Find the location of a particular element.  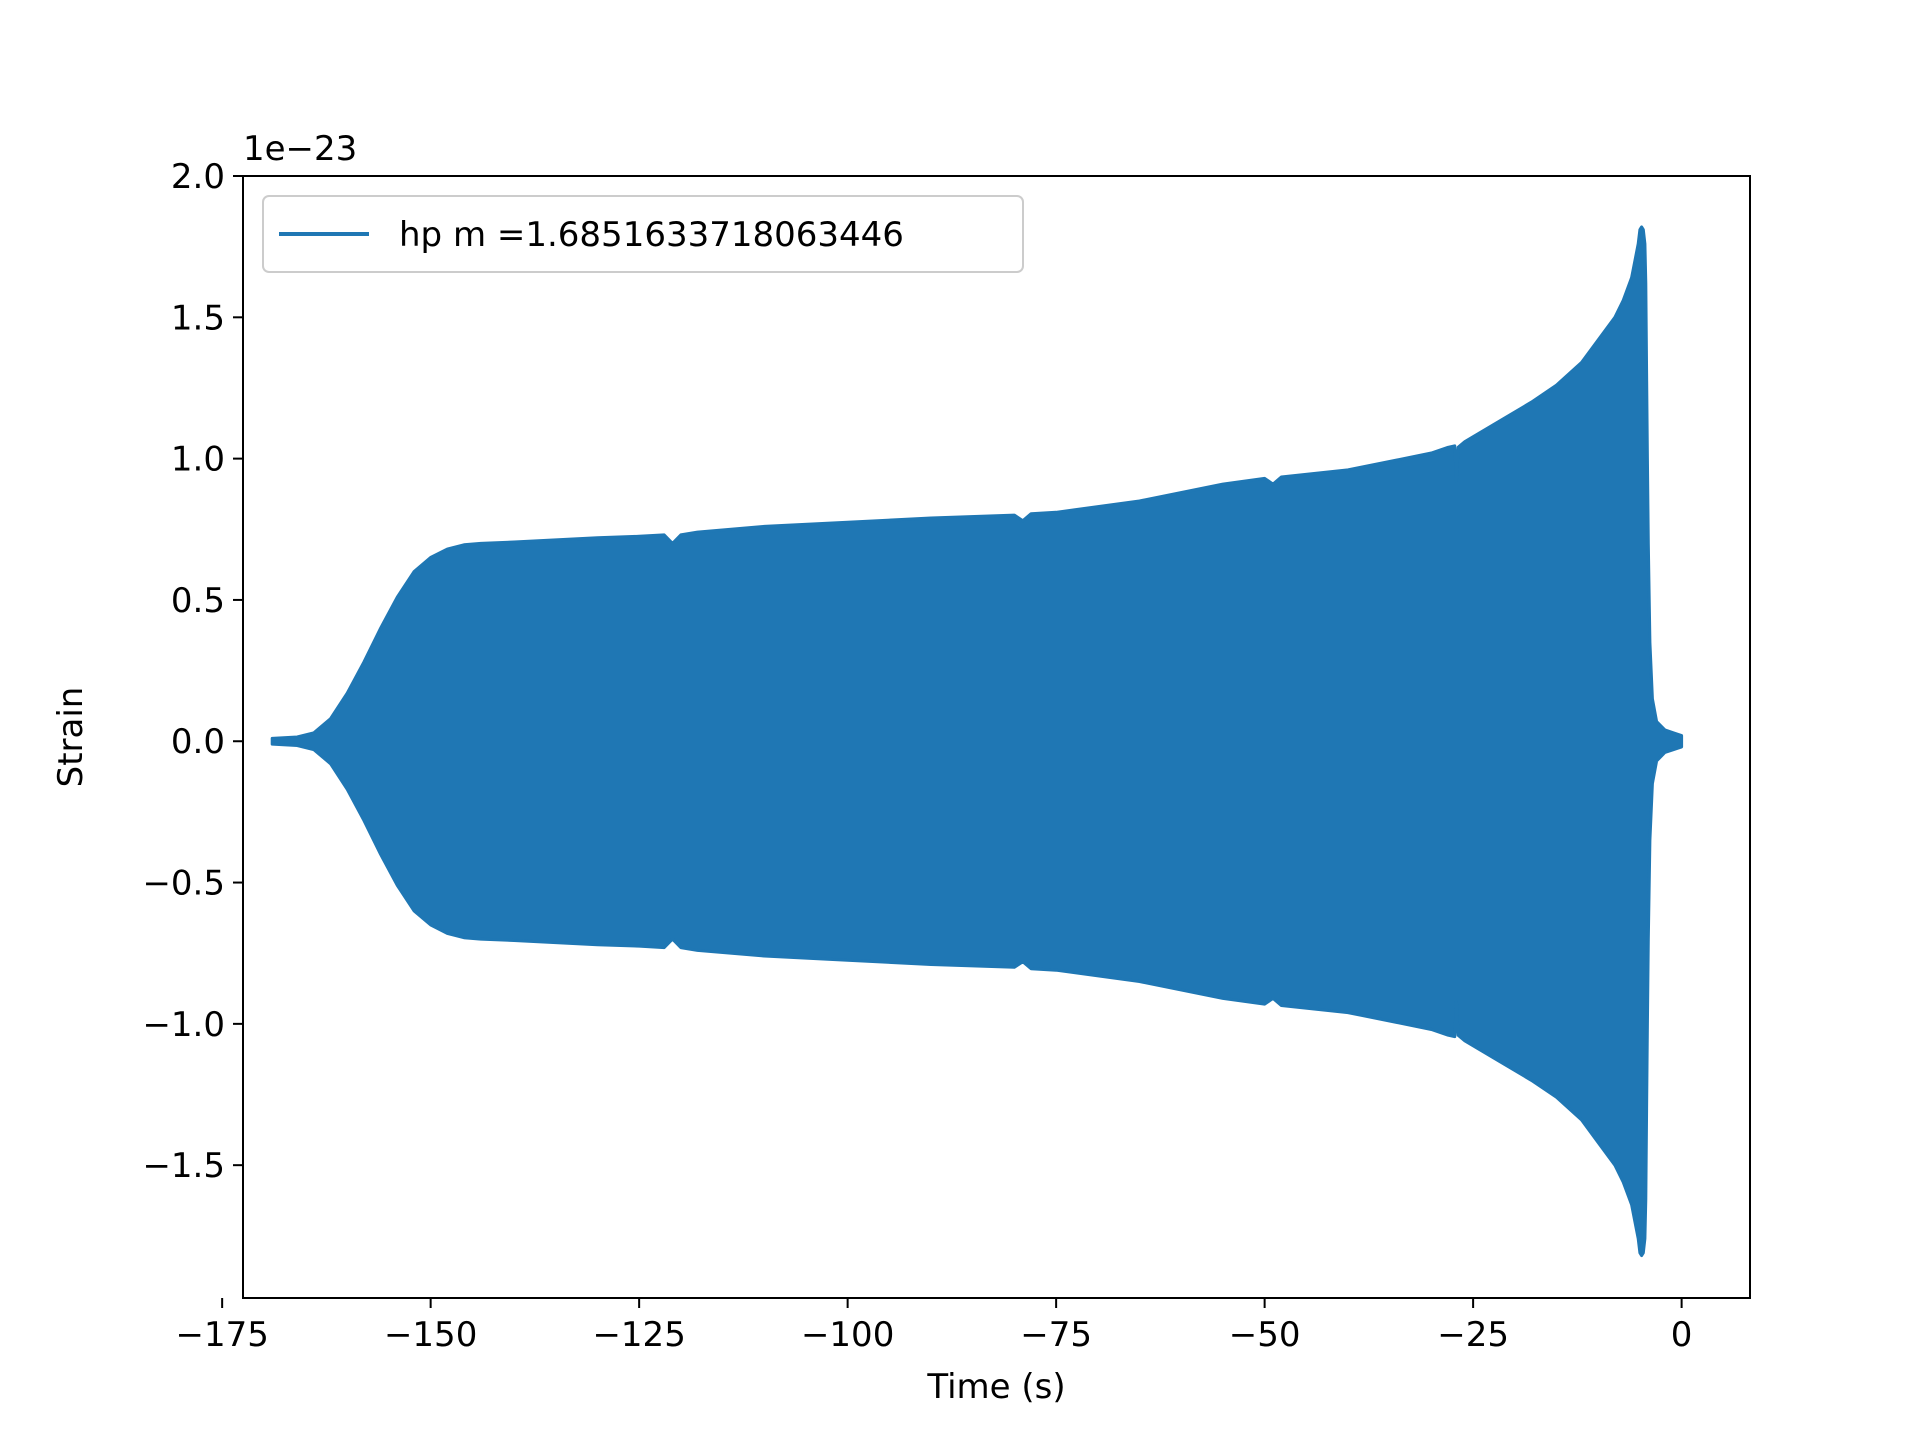

y-tick-label: 1.0 is located at coordinates (198, 460).